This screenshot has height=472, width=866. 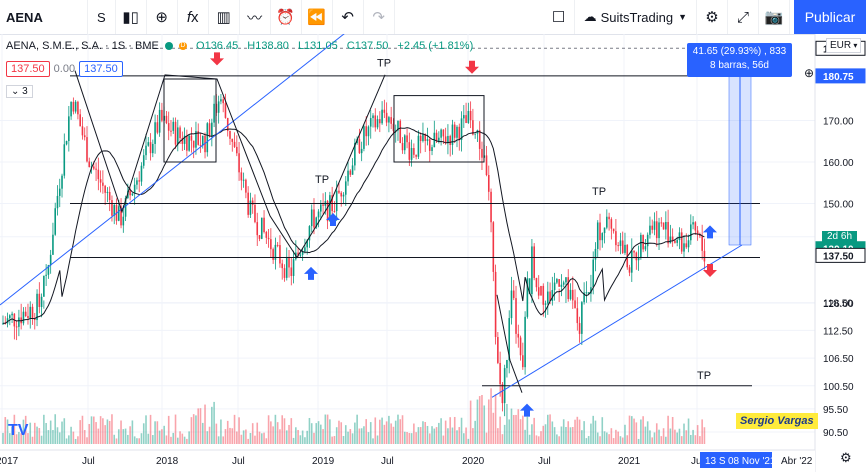 What do you see at coordinates (739, 65) in the screenshot?
I see `measure-line2: 8 barras, 56d` at bounding box center [739, 65].